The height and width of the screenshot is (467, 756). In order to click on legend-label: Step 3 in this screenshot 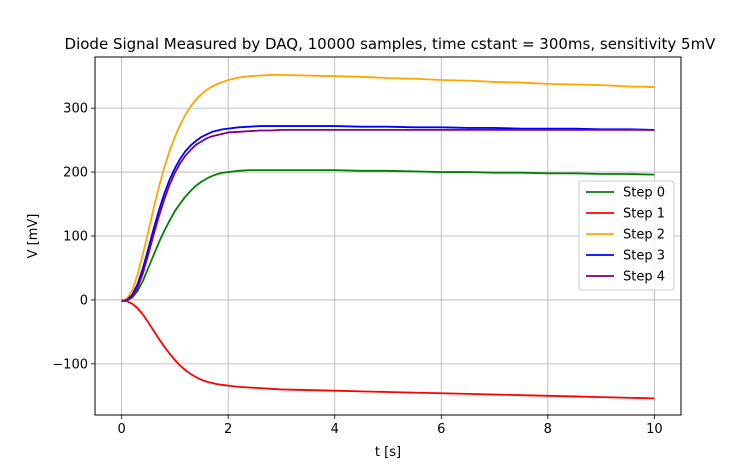, I will do `click(644, 256)`.